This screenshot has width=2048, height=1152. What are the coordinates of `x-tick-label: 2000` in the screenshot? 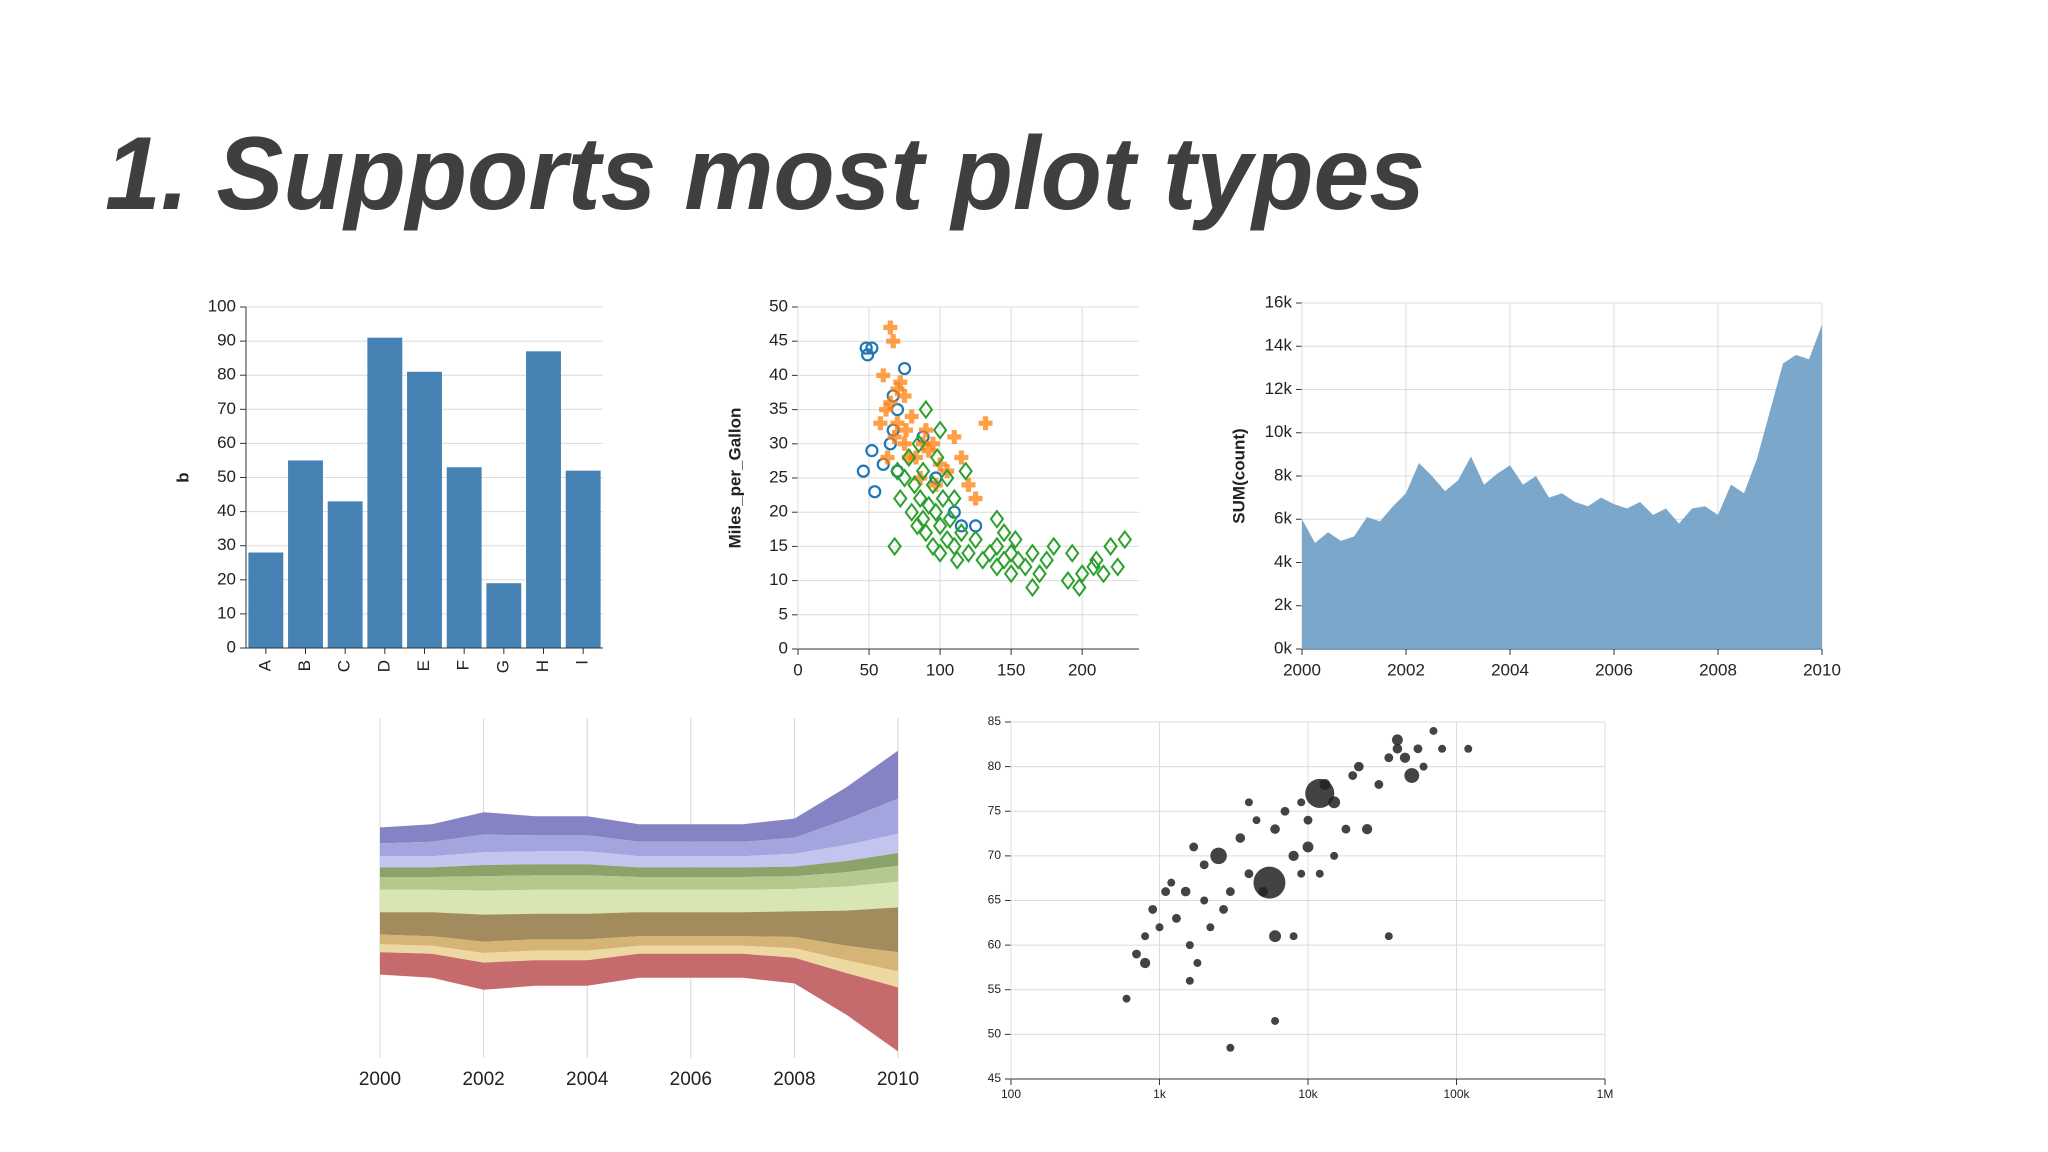 It's located at (380, 1079).